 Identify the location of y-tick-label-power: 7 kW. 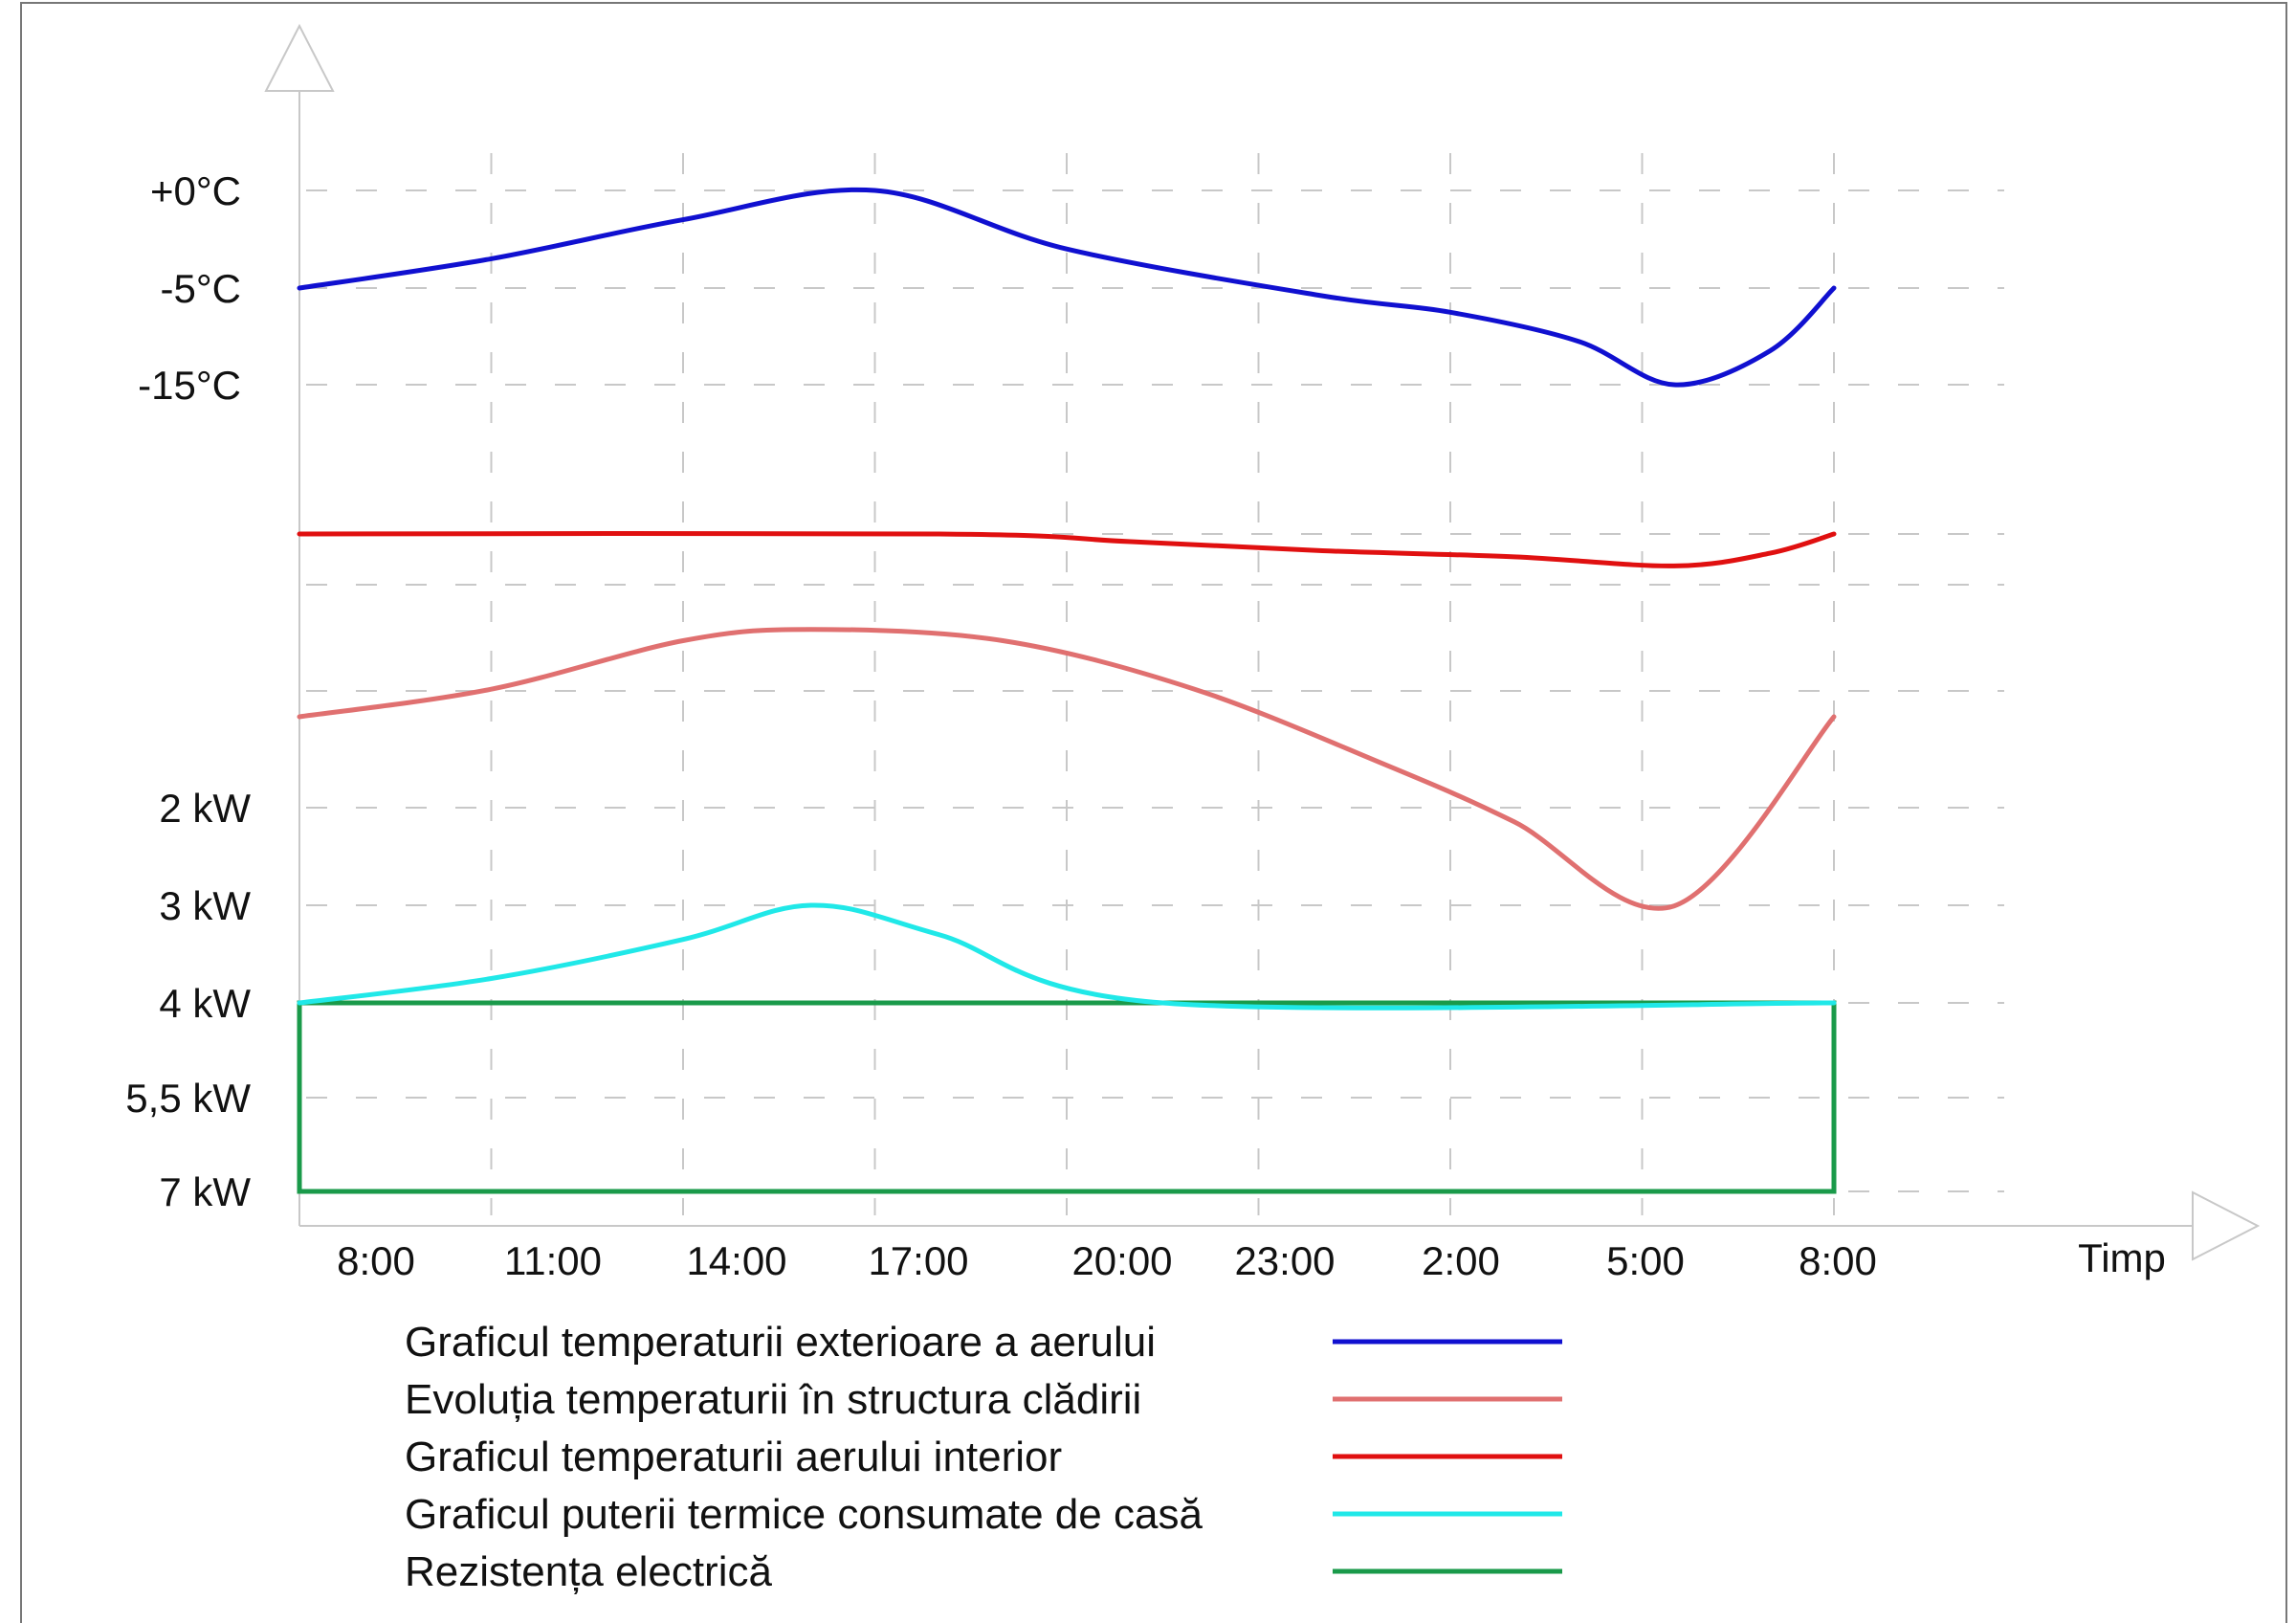
(205, 1191).